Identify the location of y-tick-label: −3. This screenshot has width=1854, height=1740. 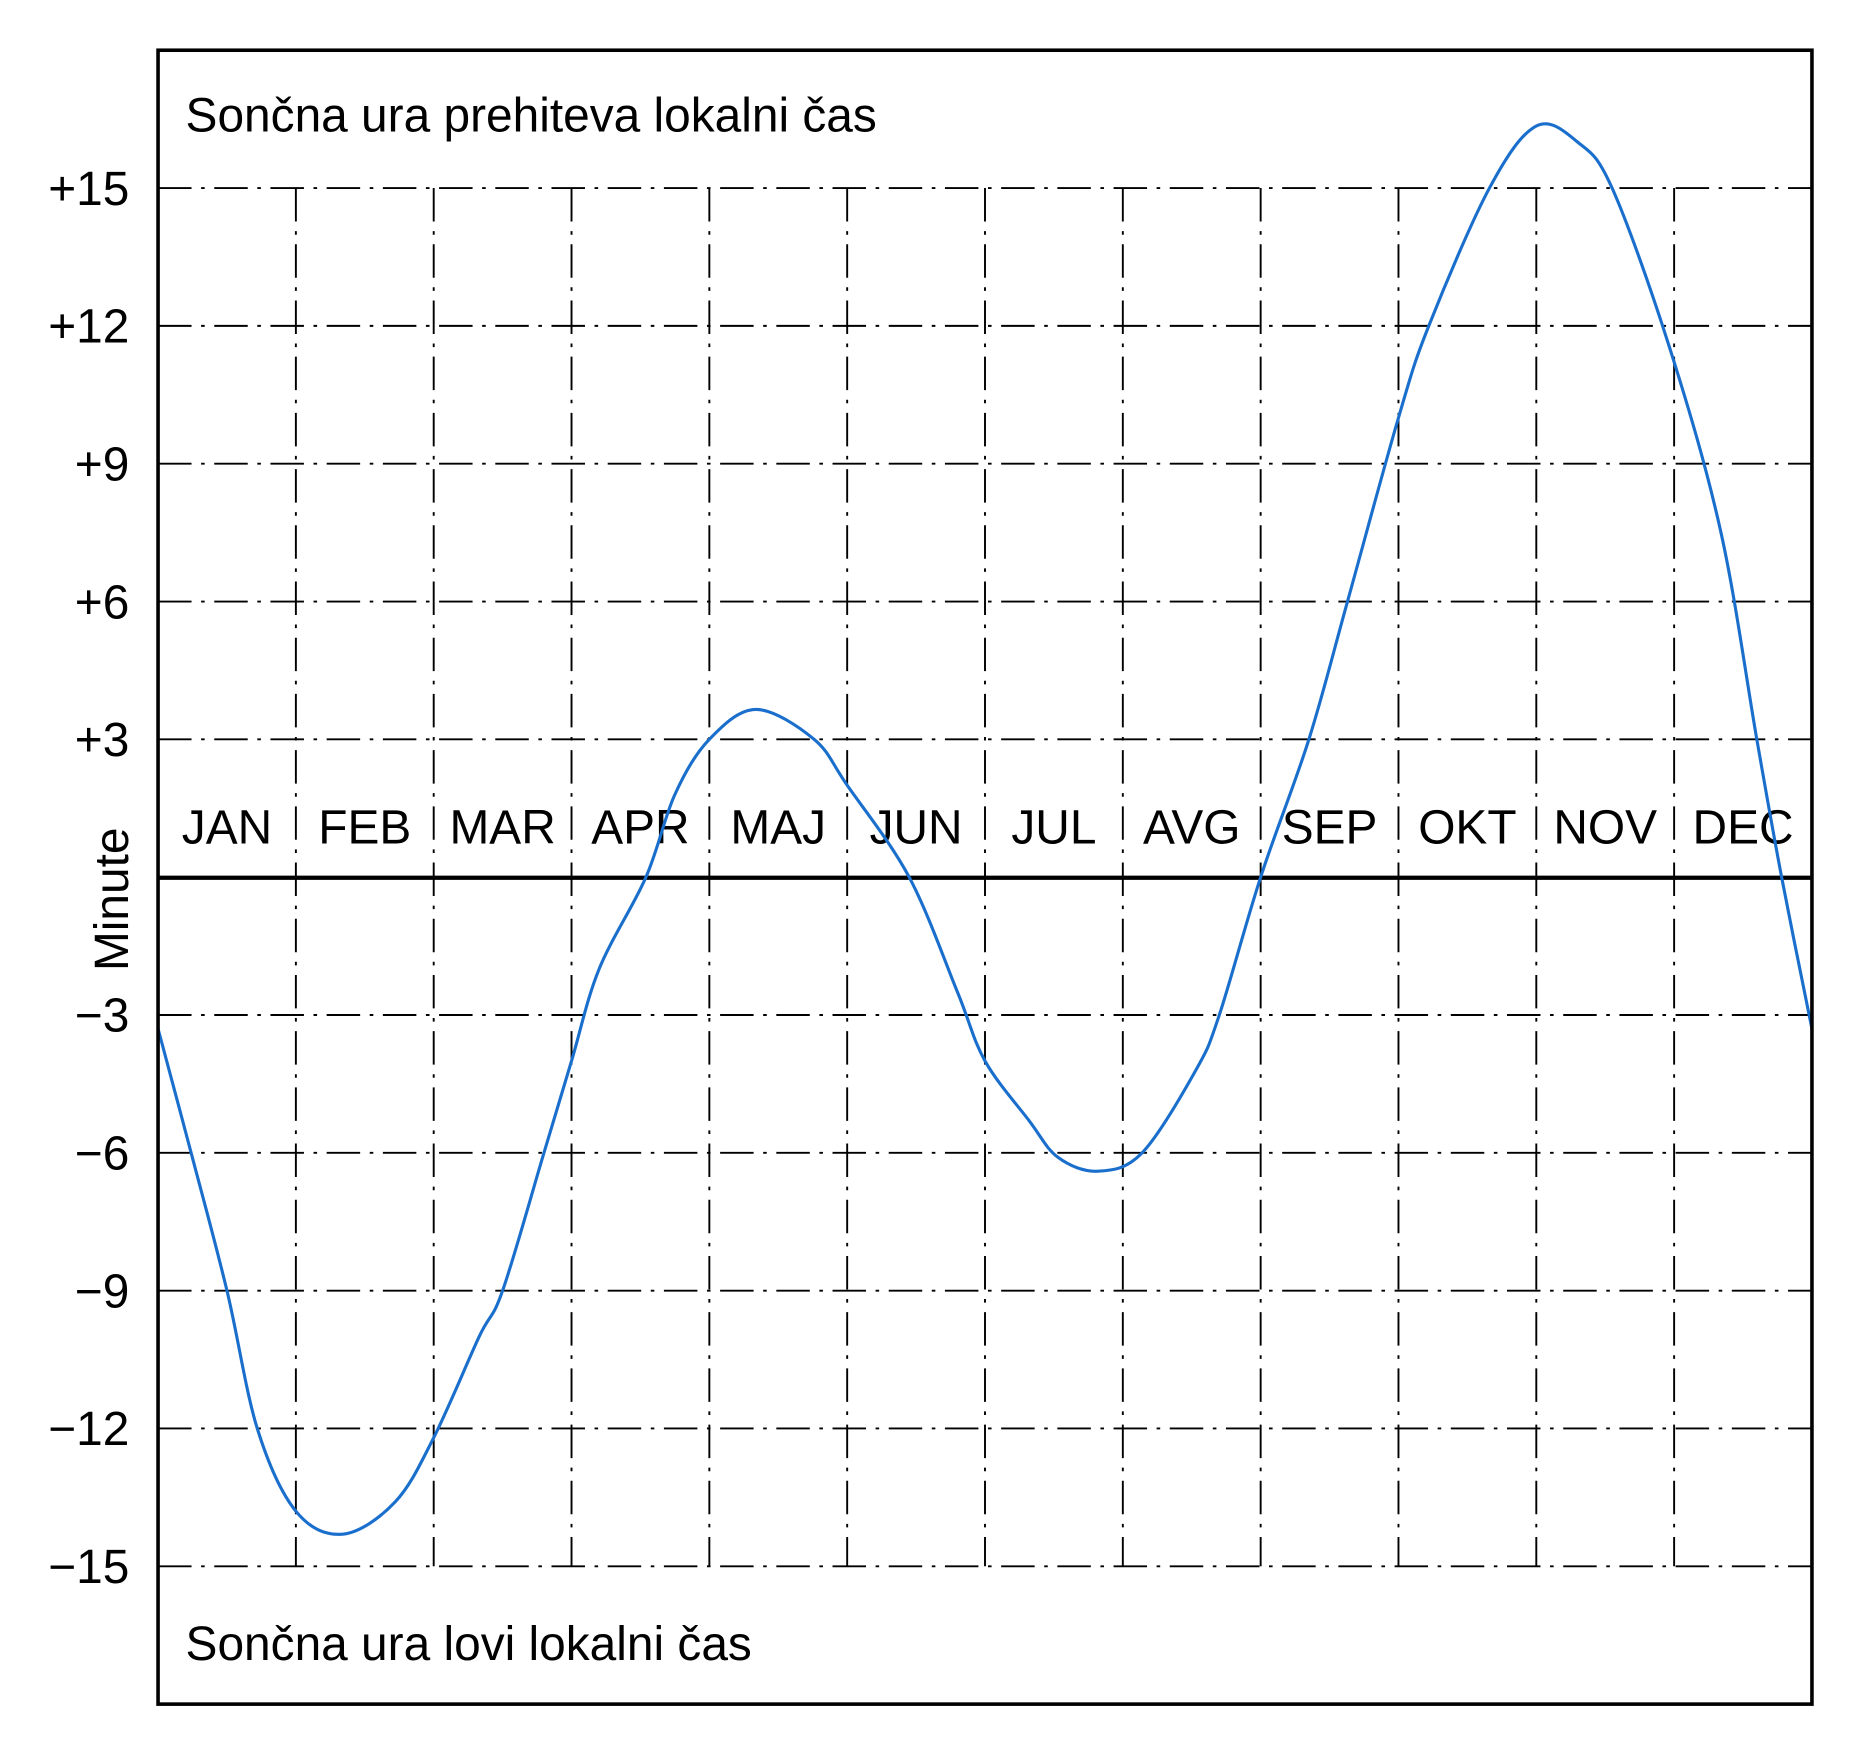
(102, 1016).